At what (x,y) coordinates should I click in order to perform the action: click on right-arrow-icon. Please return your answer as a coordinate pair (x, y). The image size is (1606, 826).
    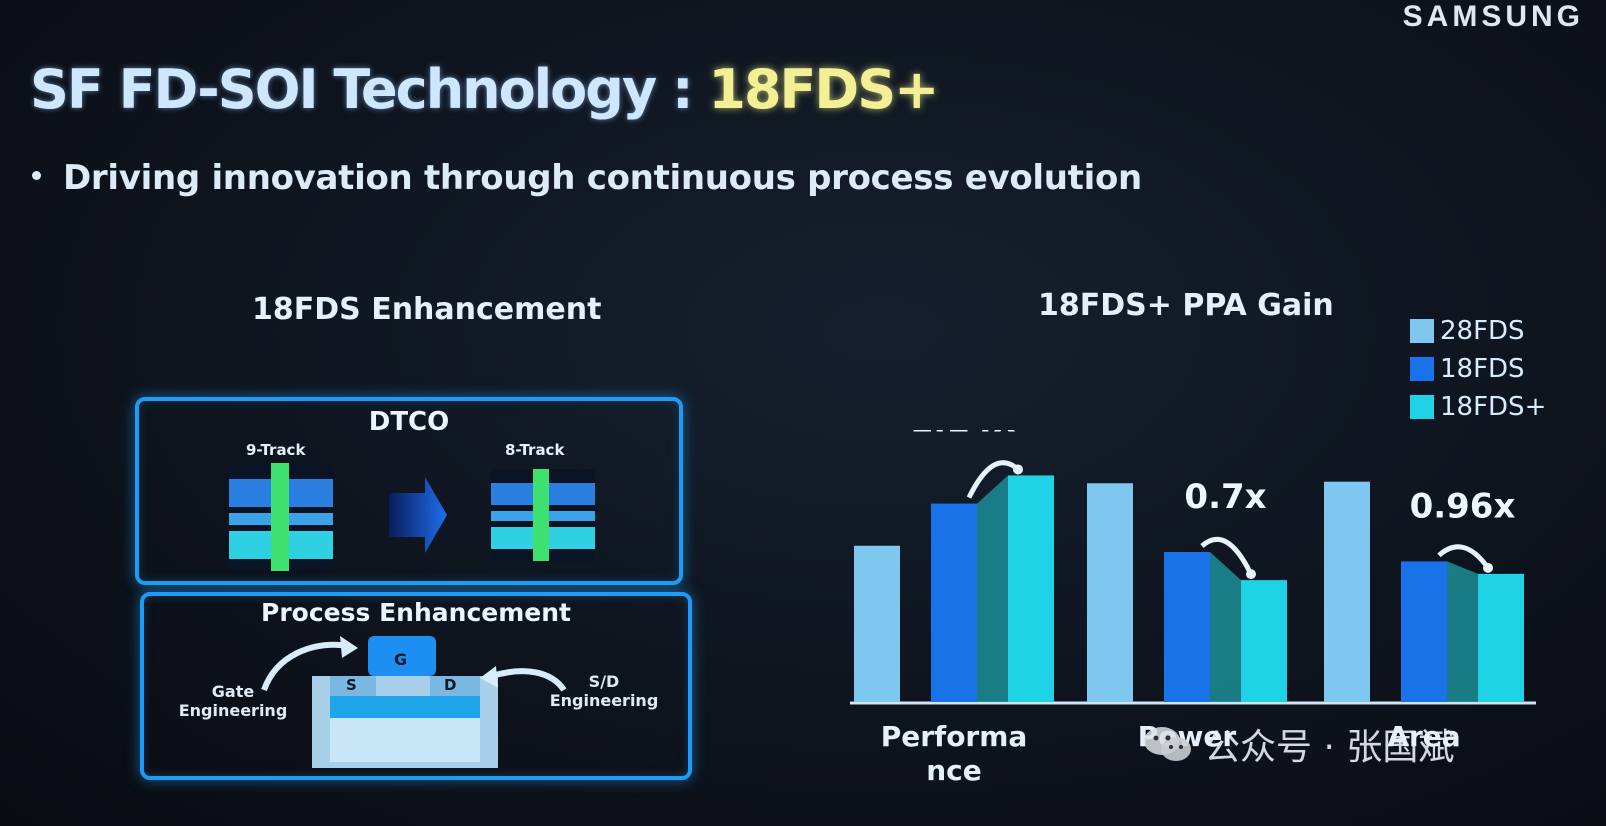
    Looking at the image, I should click on (418, 515).